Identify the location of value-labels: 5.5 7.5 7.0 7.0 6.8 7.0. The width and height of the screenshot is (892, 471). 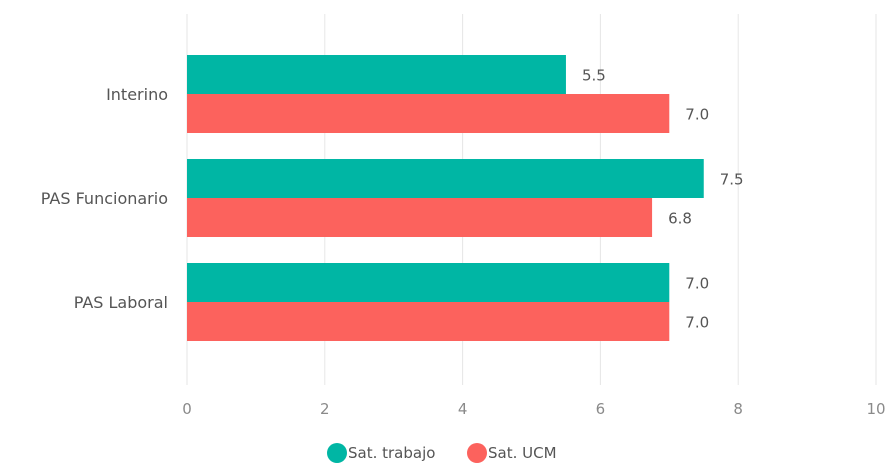
(663, 199).